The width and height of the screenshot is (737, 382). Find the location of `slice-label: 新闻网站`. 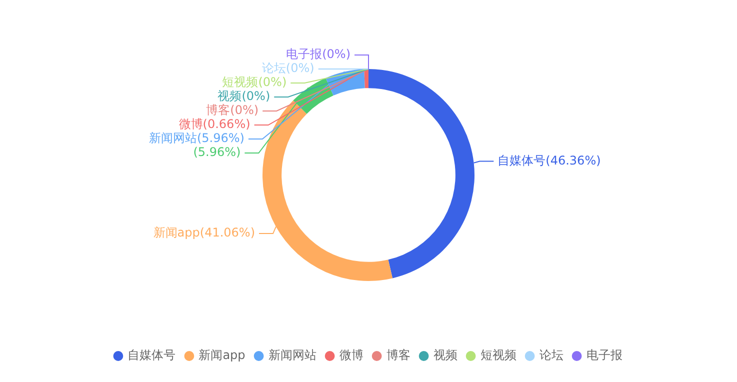

slice-label: 新闻网站 is located at coordinates (172, 138).